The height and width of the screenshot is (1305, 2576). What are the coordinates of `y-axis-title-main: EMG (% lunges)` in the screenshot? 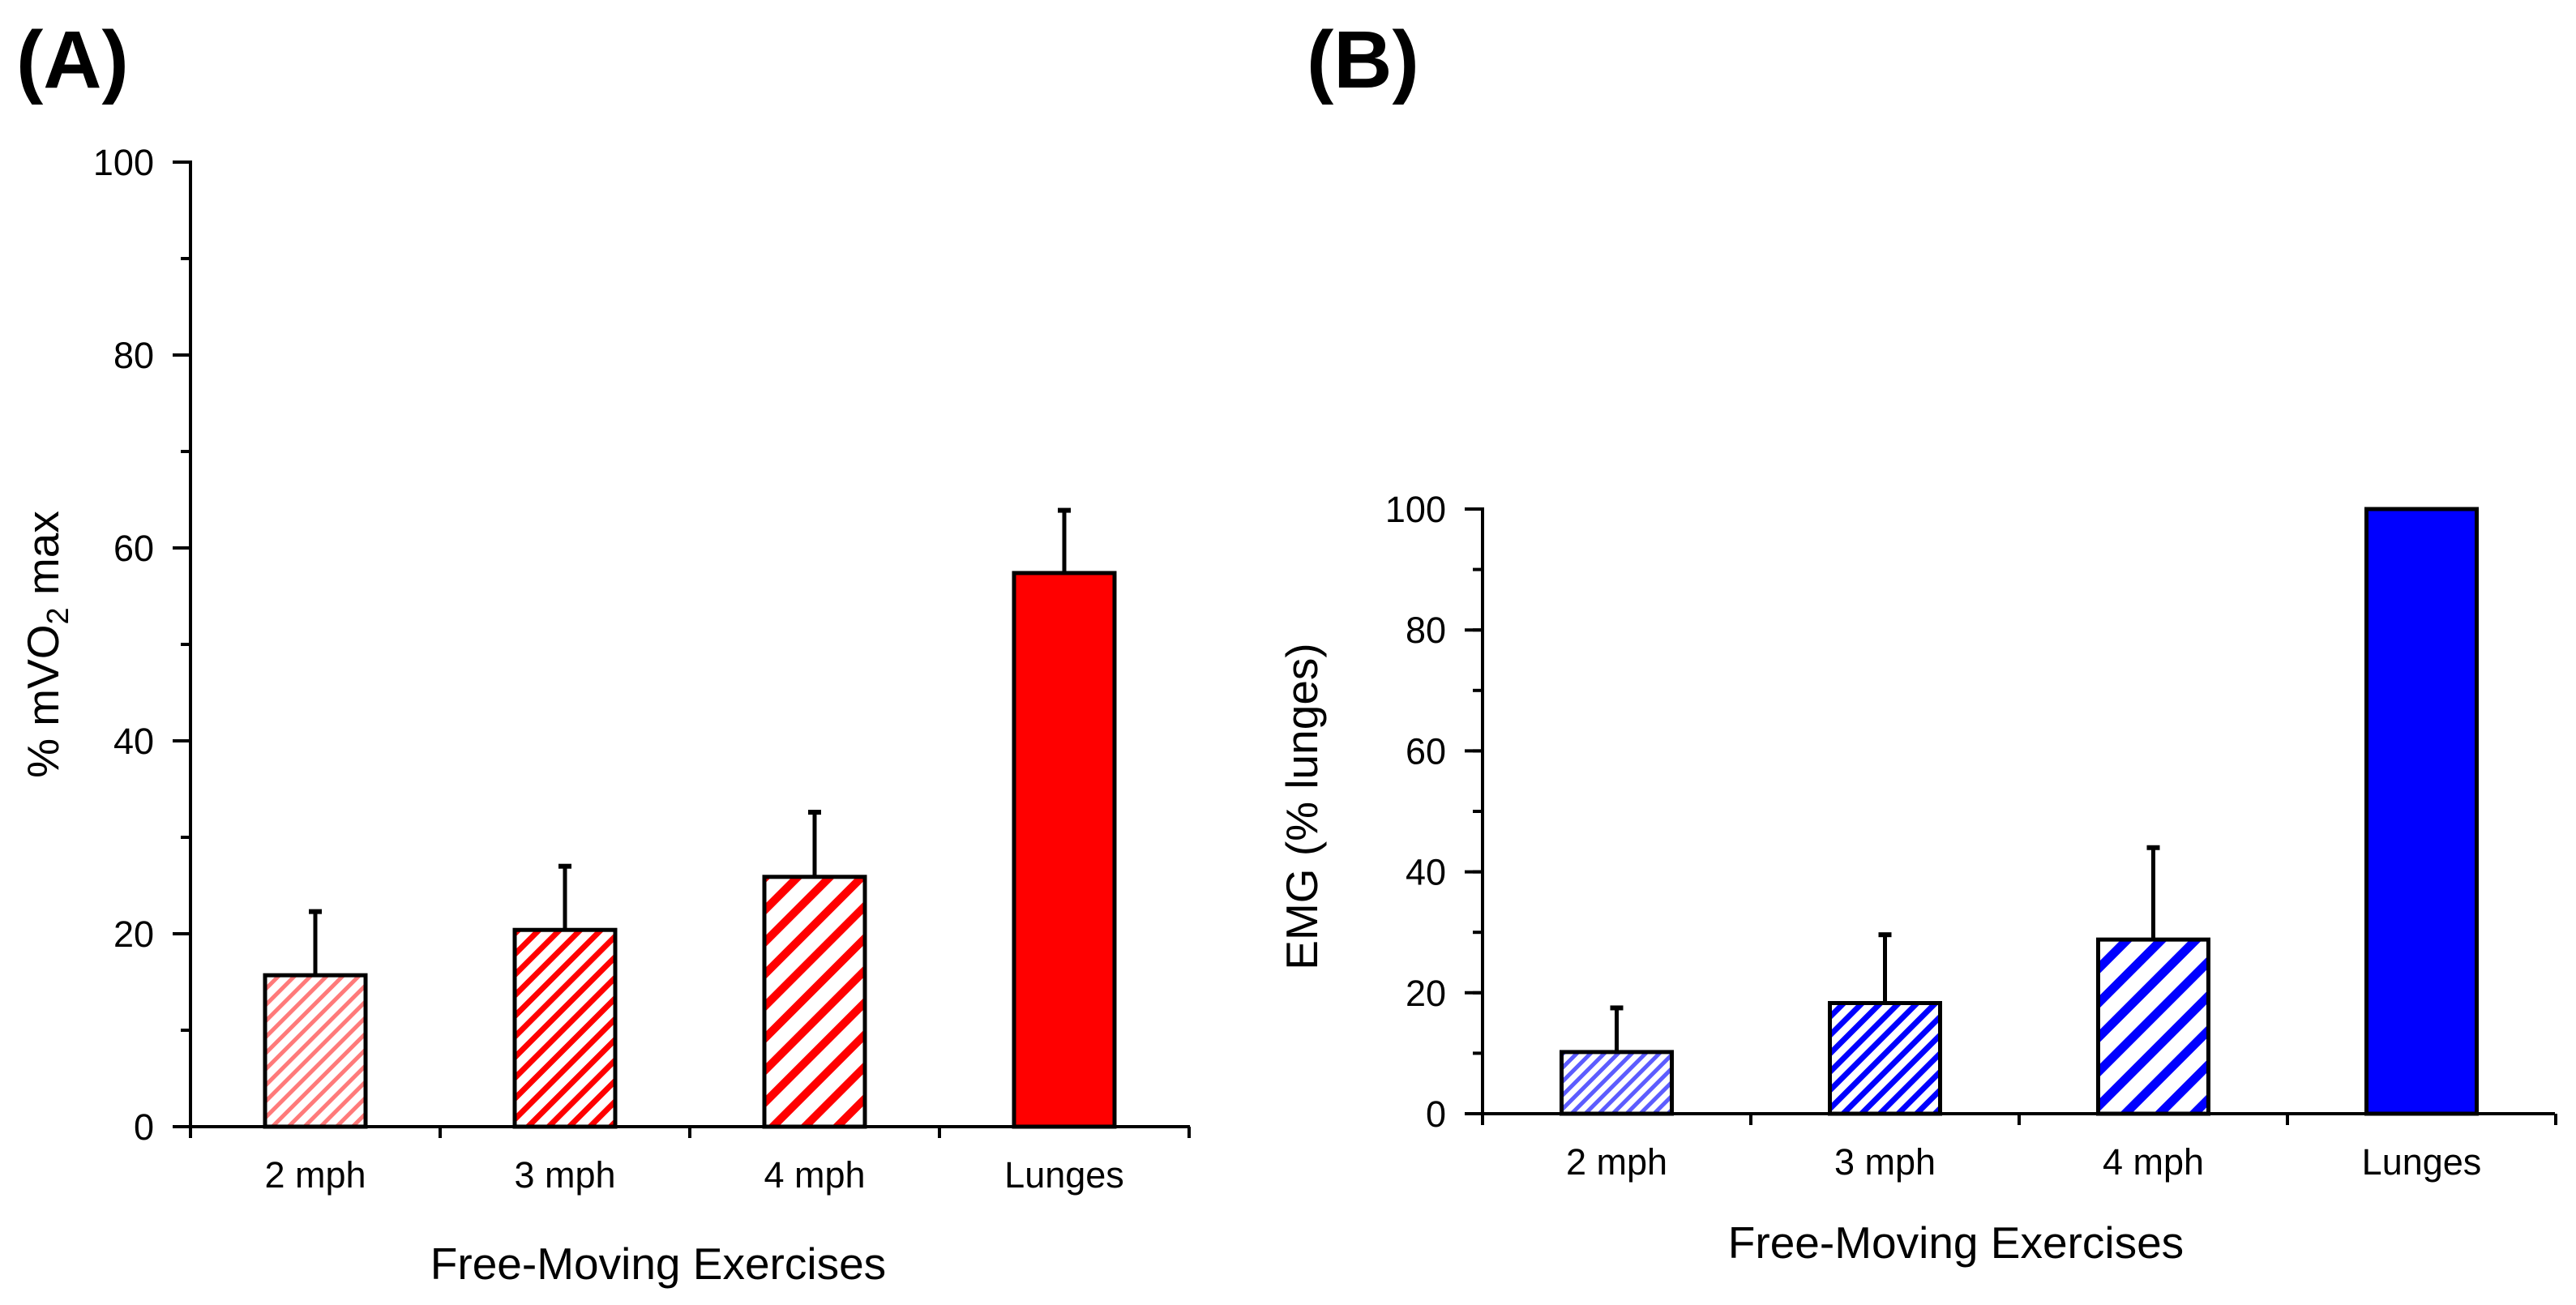 It's located at (1302, 806).